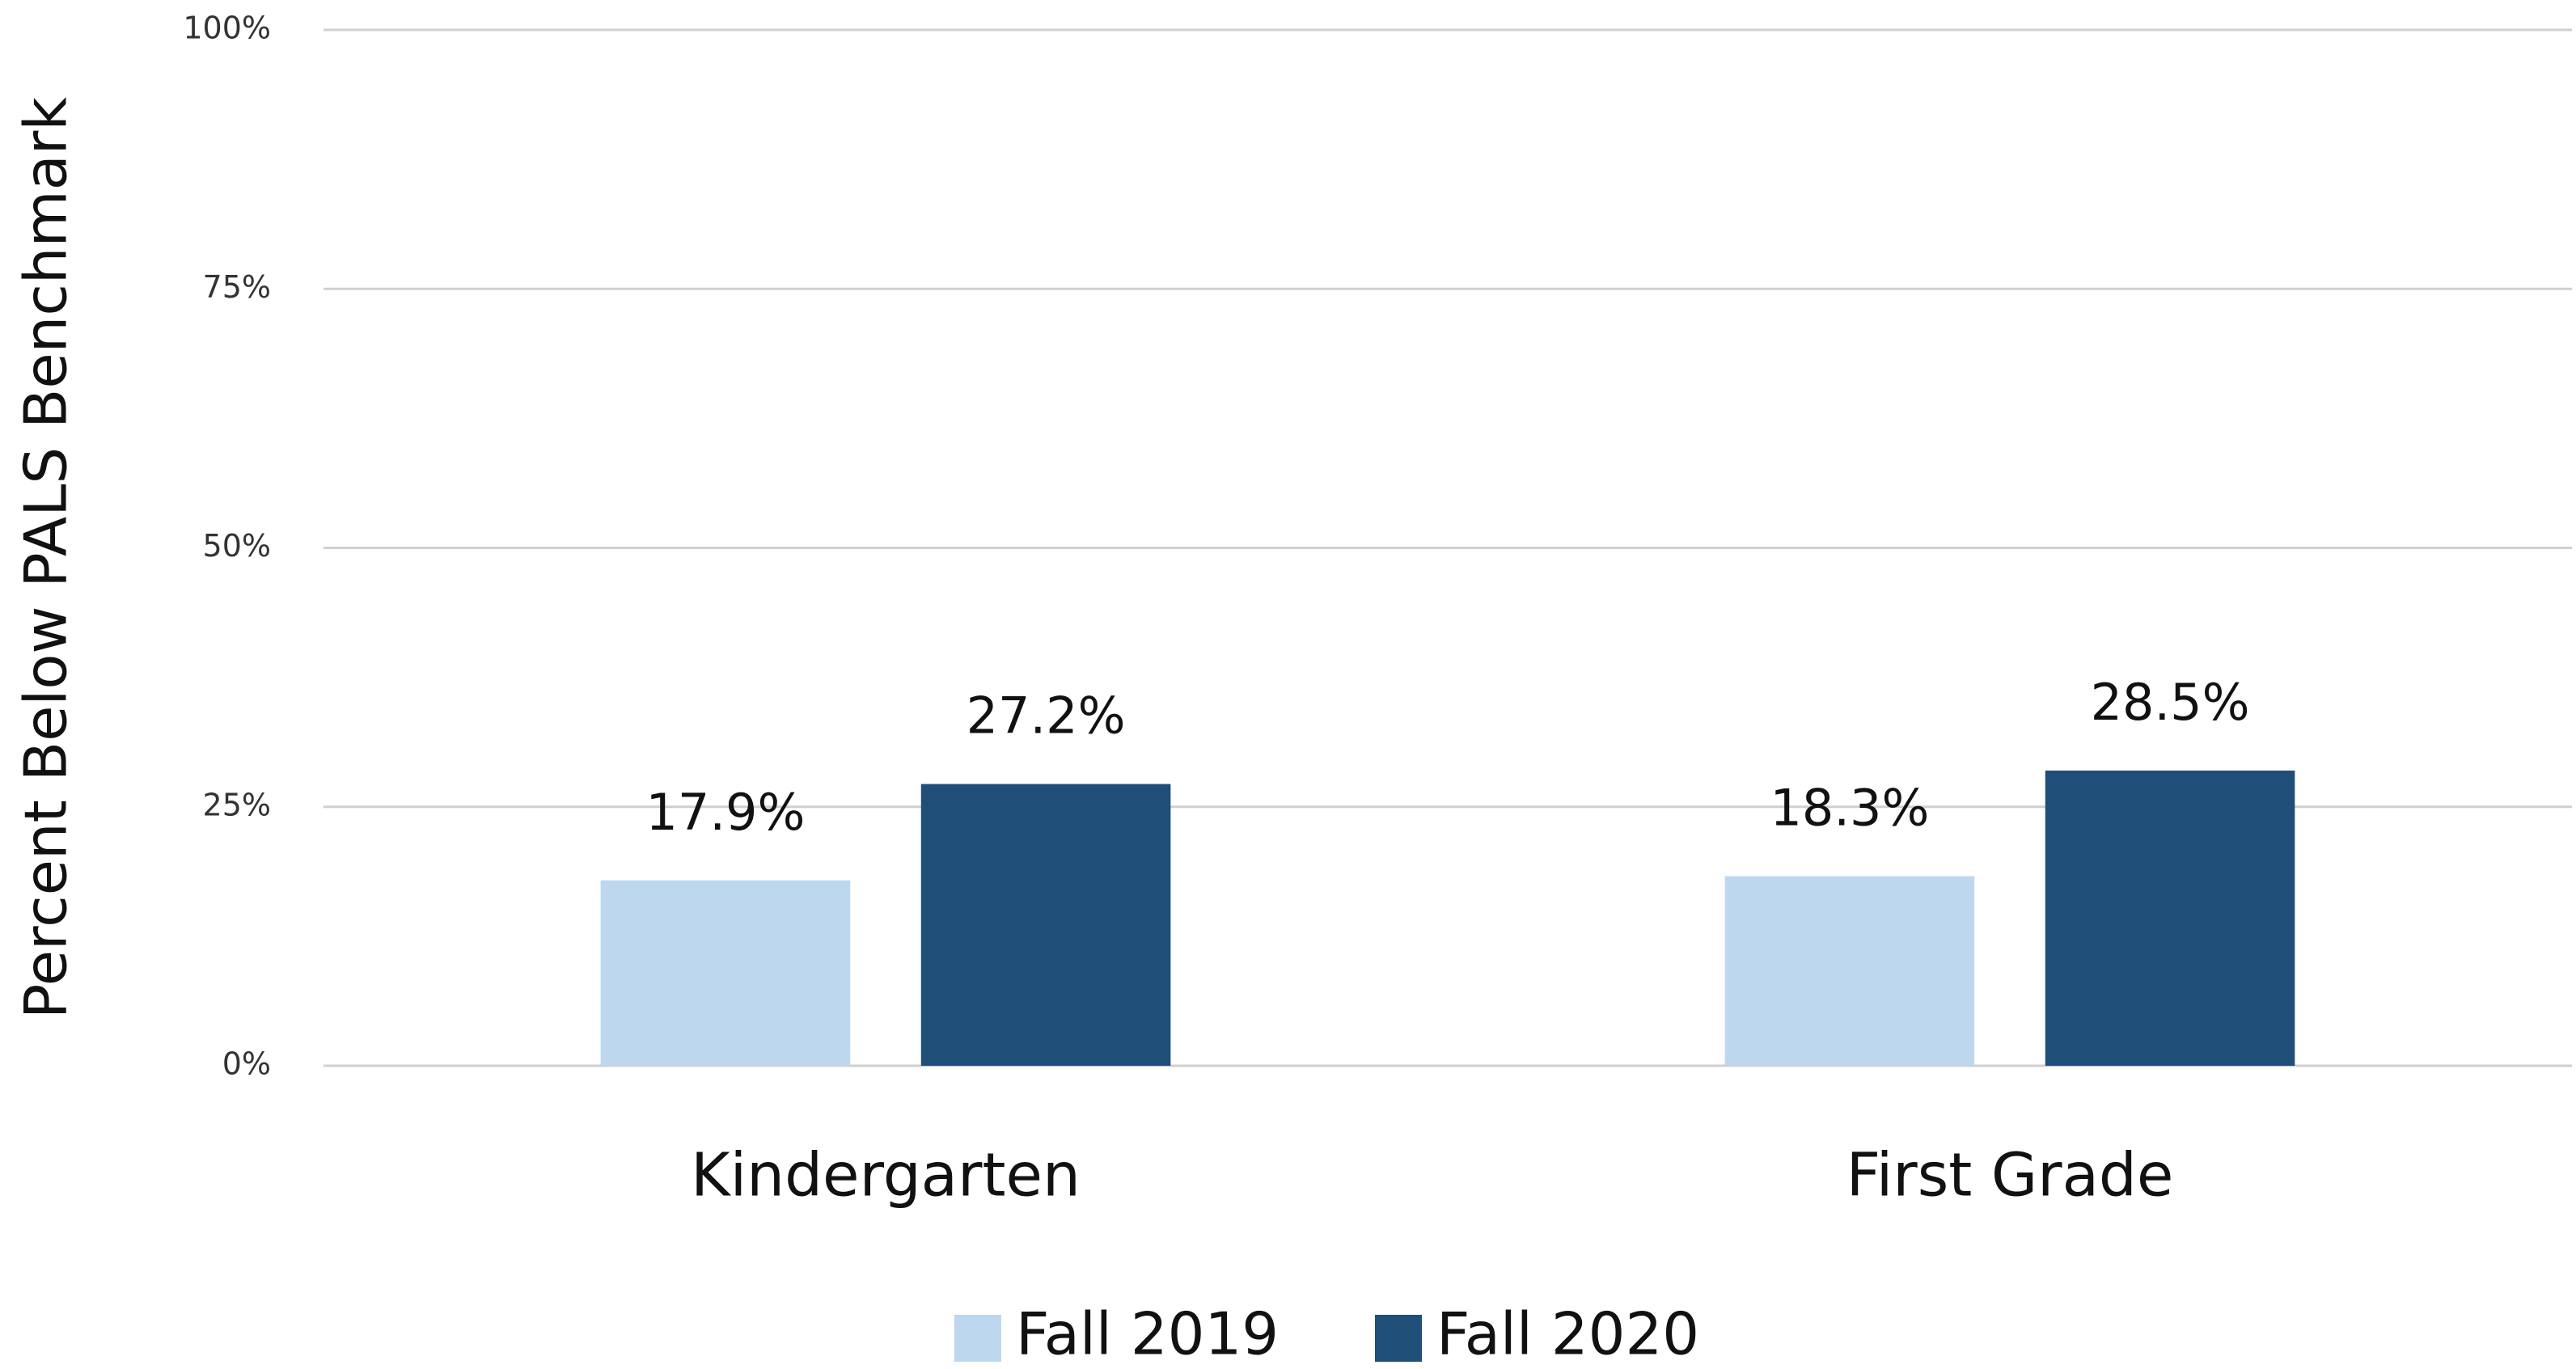 The image size is (2576, 1369). I want to click on legend-label: Fall 2019, so click(1148, 1334).